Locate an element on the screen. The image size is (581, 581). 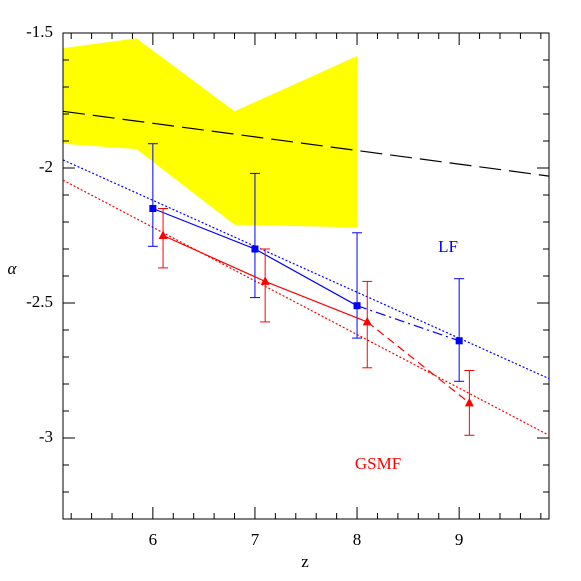
y-tick-label: -2 is located at coordinates (46, 166).